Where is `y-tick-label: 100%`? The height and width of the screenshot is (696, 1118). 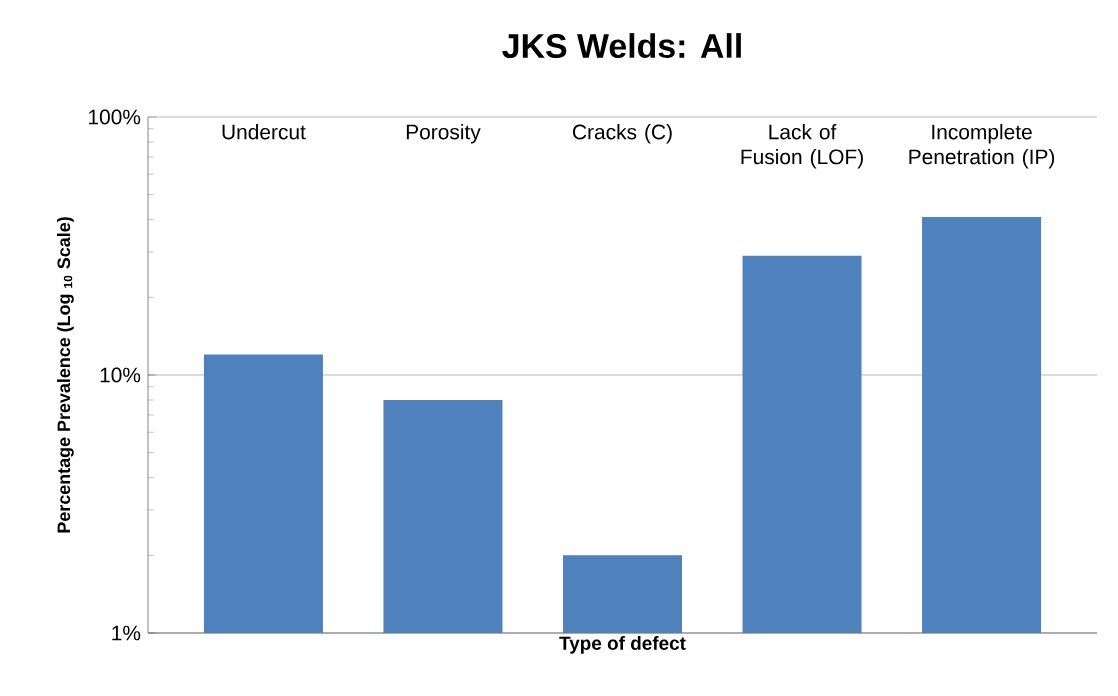 y-tick-label: 100% is located at coordinates (115, 117).